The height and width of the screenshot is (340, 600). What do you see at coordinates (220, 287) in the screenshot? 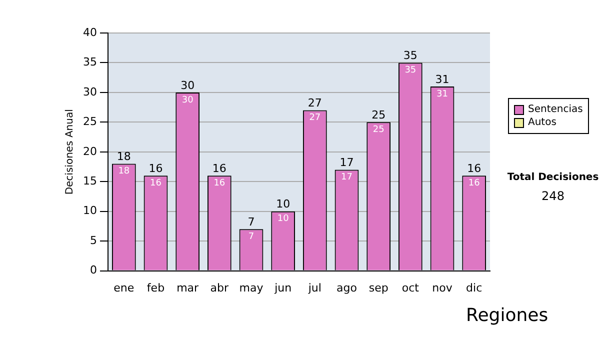
I see `x-tick-label: abr` at bounding box center [220, 287].